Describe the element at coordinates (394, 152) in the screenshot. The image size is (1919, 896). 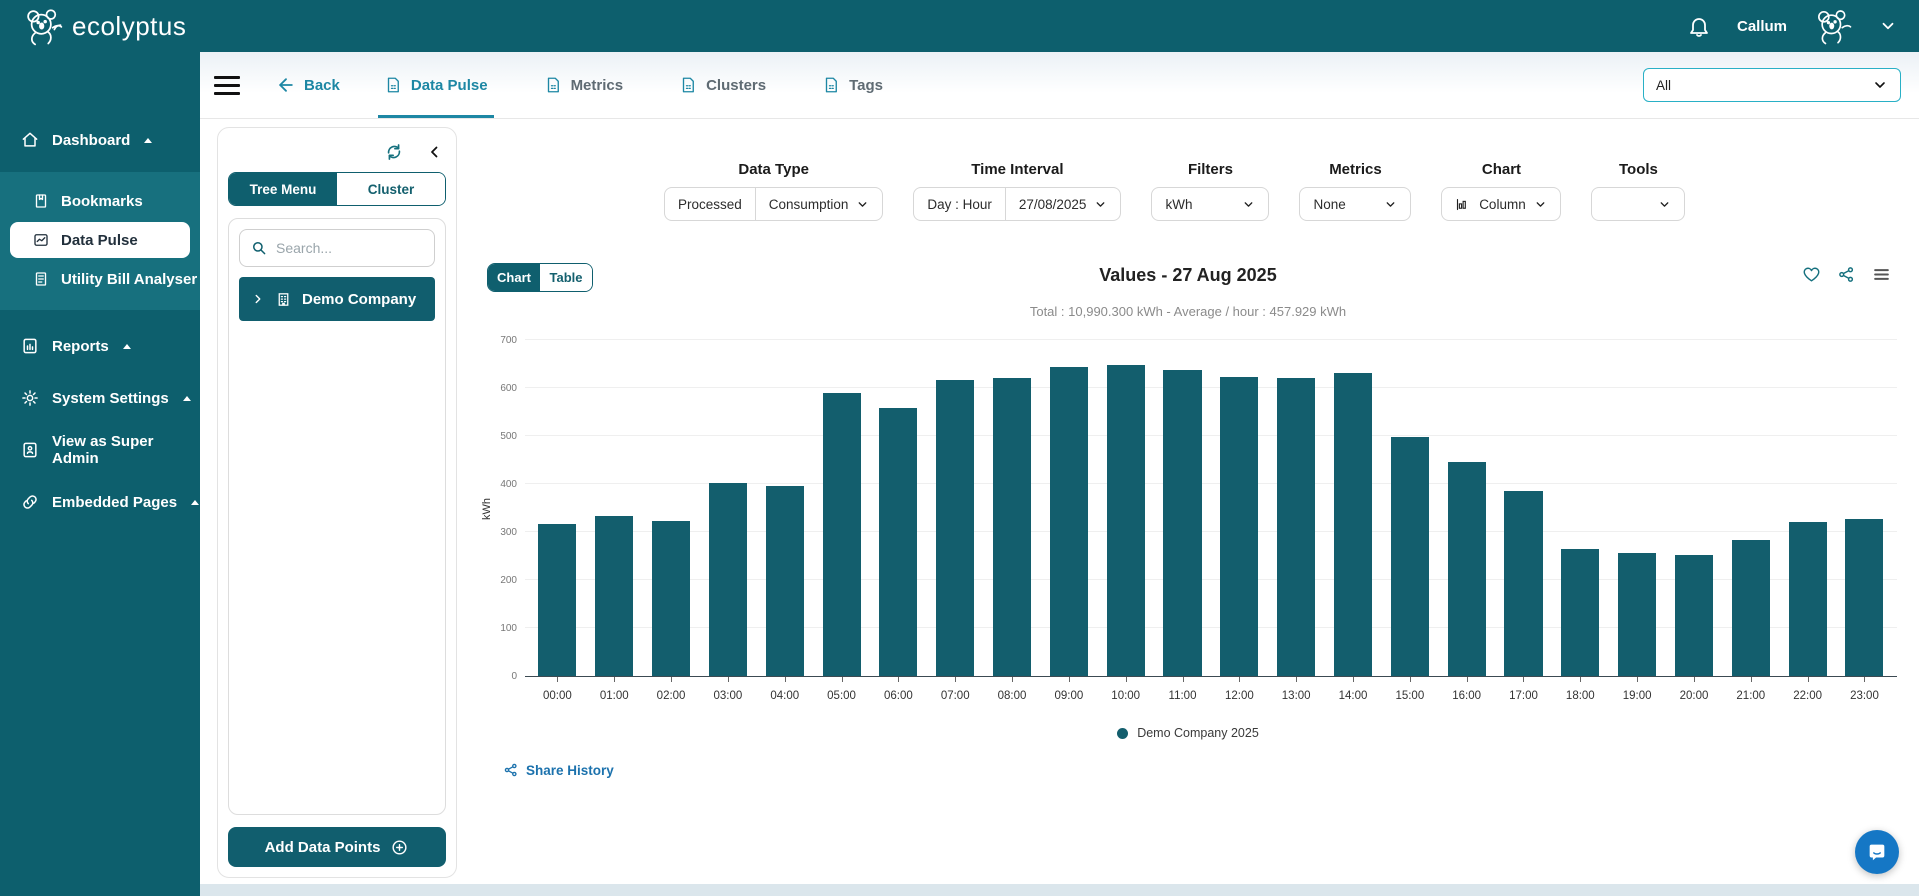
I see `refresh-icon` at that location.